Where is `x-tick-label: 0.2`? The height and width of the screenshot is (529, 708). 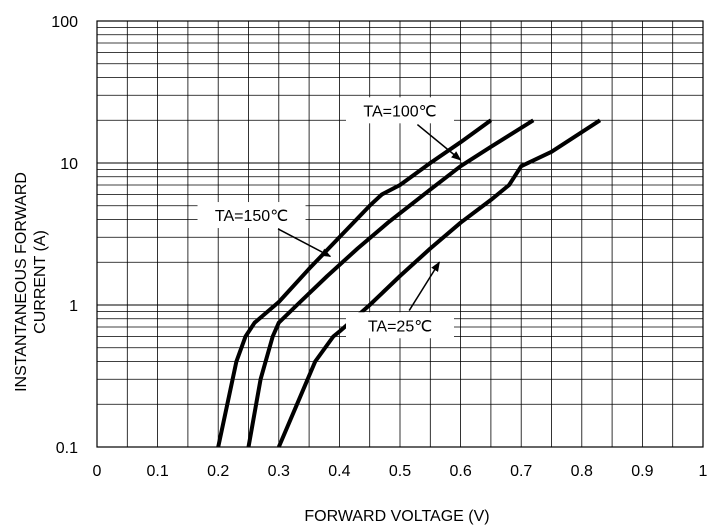
x-tick-label: 0.2 is located at coordinates (218, 471).